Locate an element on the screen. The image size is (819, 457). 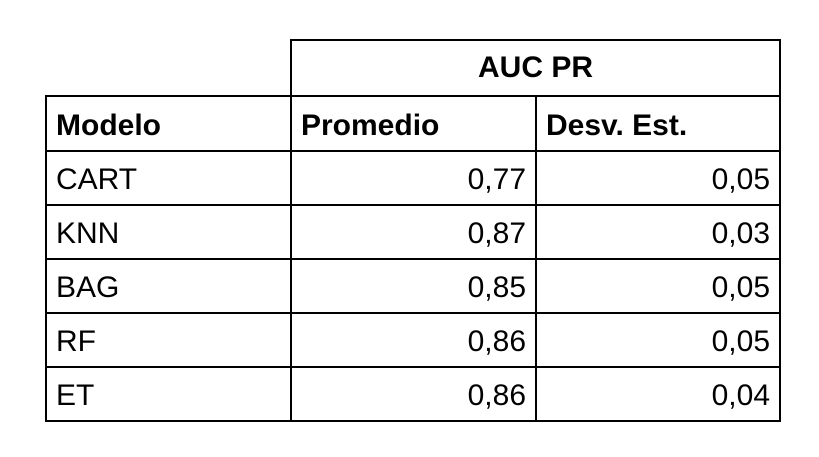
model-name-cell: BAG is located at coordinates (168, 286).